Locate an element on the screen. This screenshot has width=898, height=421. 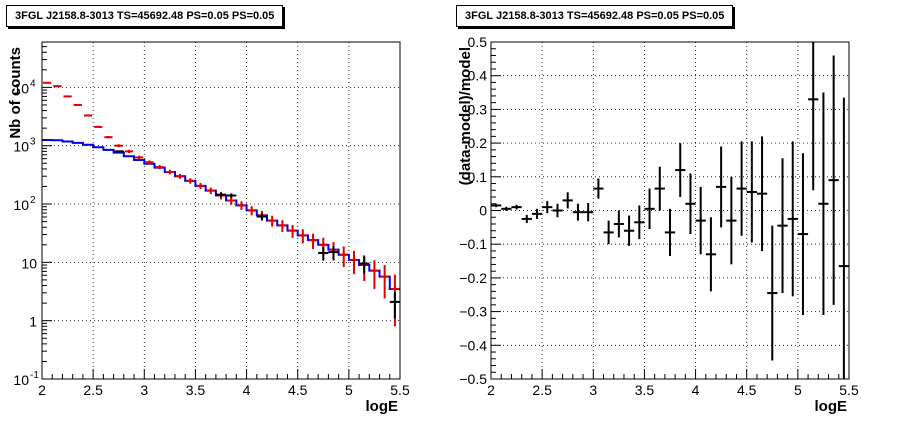
right-y-tick-label: −0.5 is located at coordinates (473, 379).